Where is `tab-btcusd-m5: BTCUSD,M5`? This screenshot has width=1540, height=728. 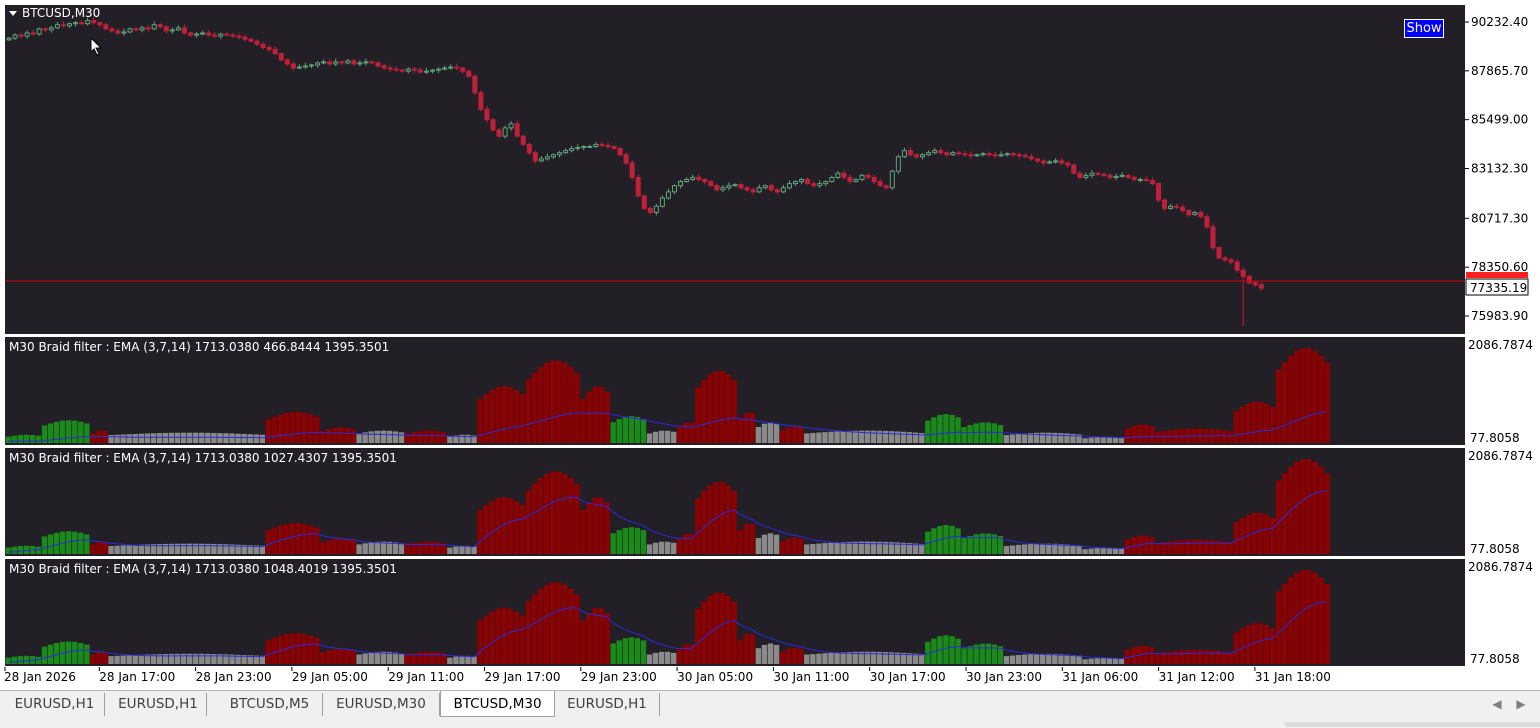
tab-btcusd-m5: BTCUSD,M5 is located at coordinates (270, 704).